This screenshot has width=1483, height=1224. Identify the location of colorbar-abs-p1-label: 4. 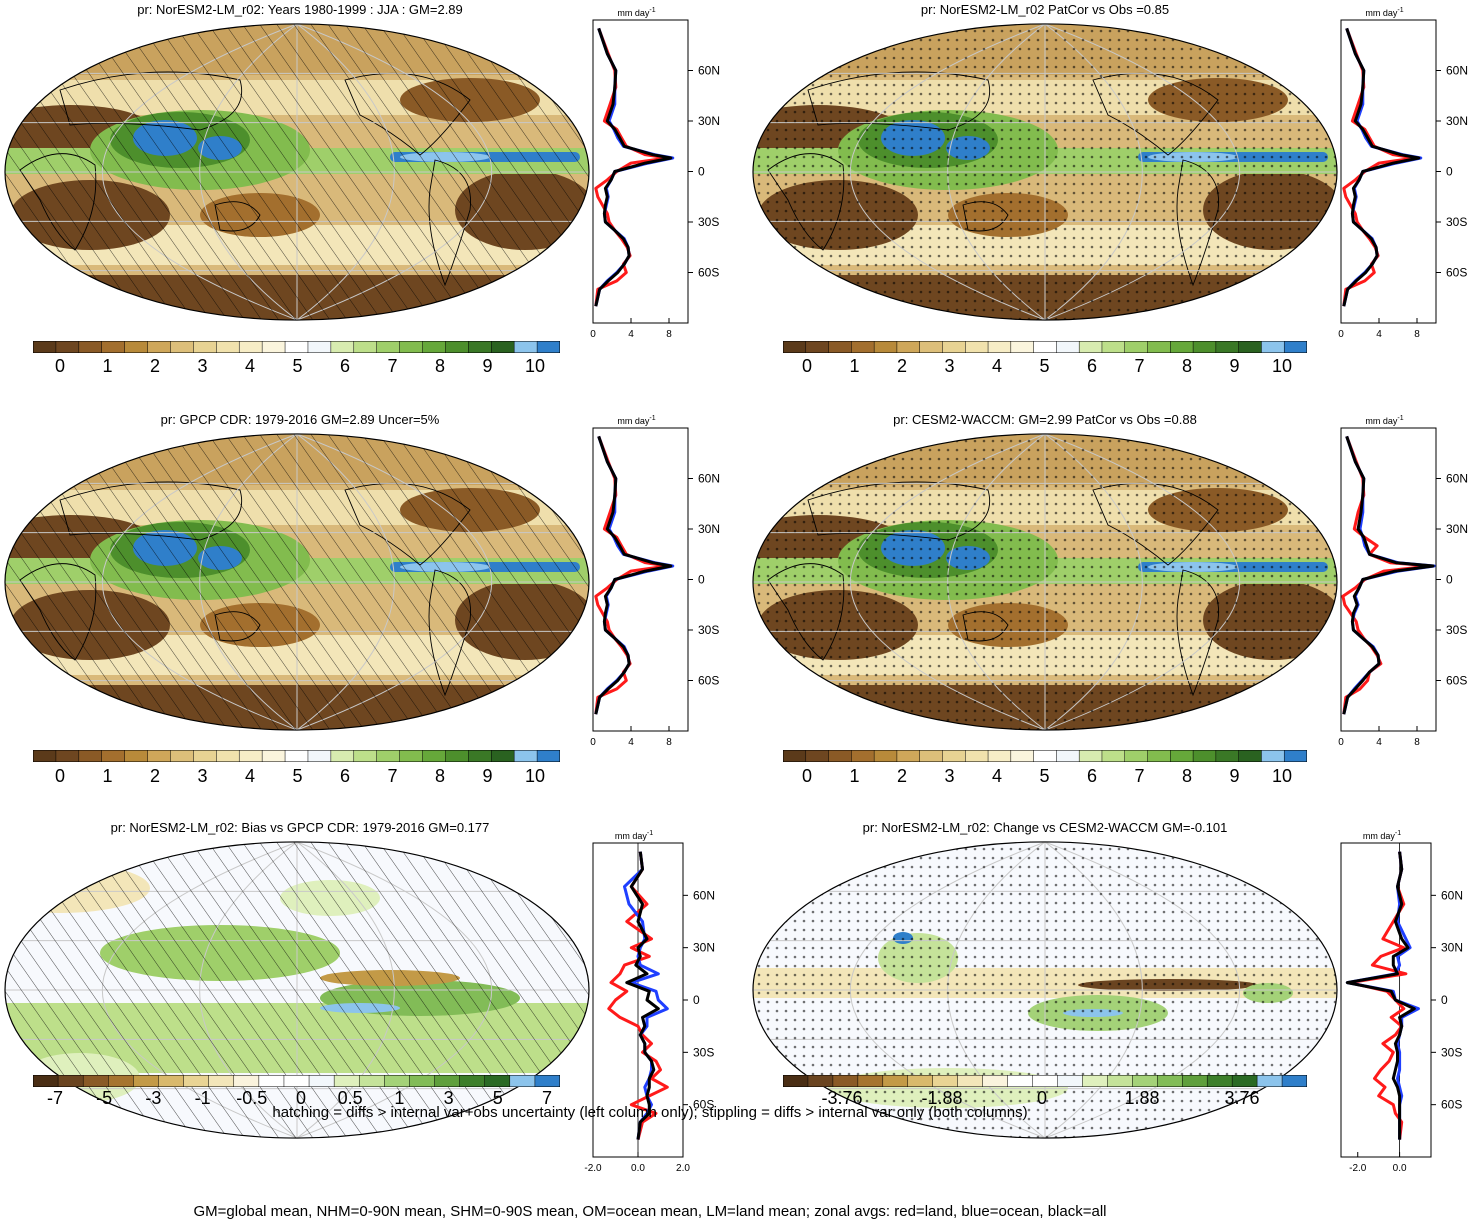
(250, 366).